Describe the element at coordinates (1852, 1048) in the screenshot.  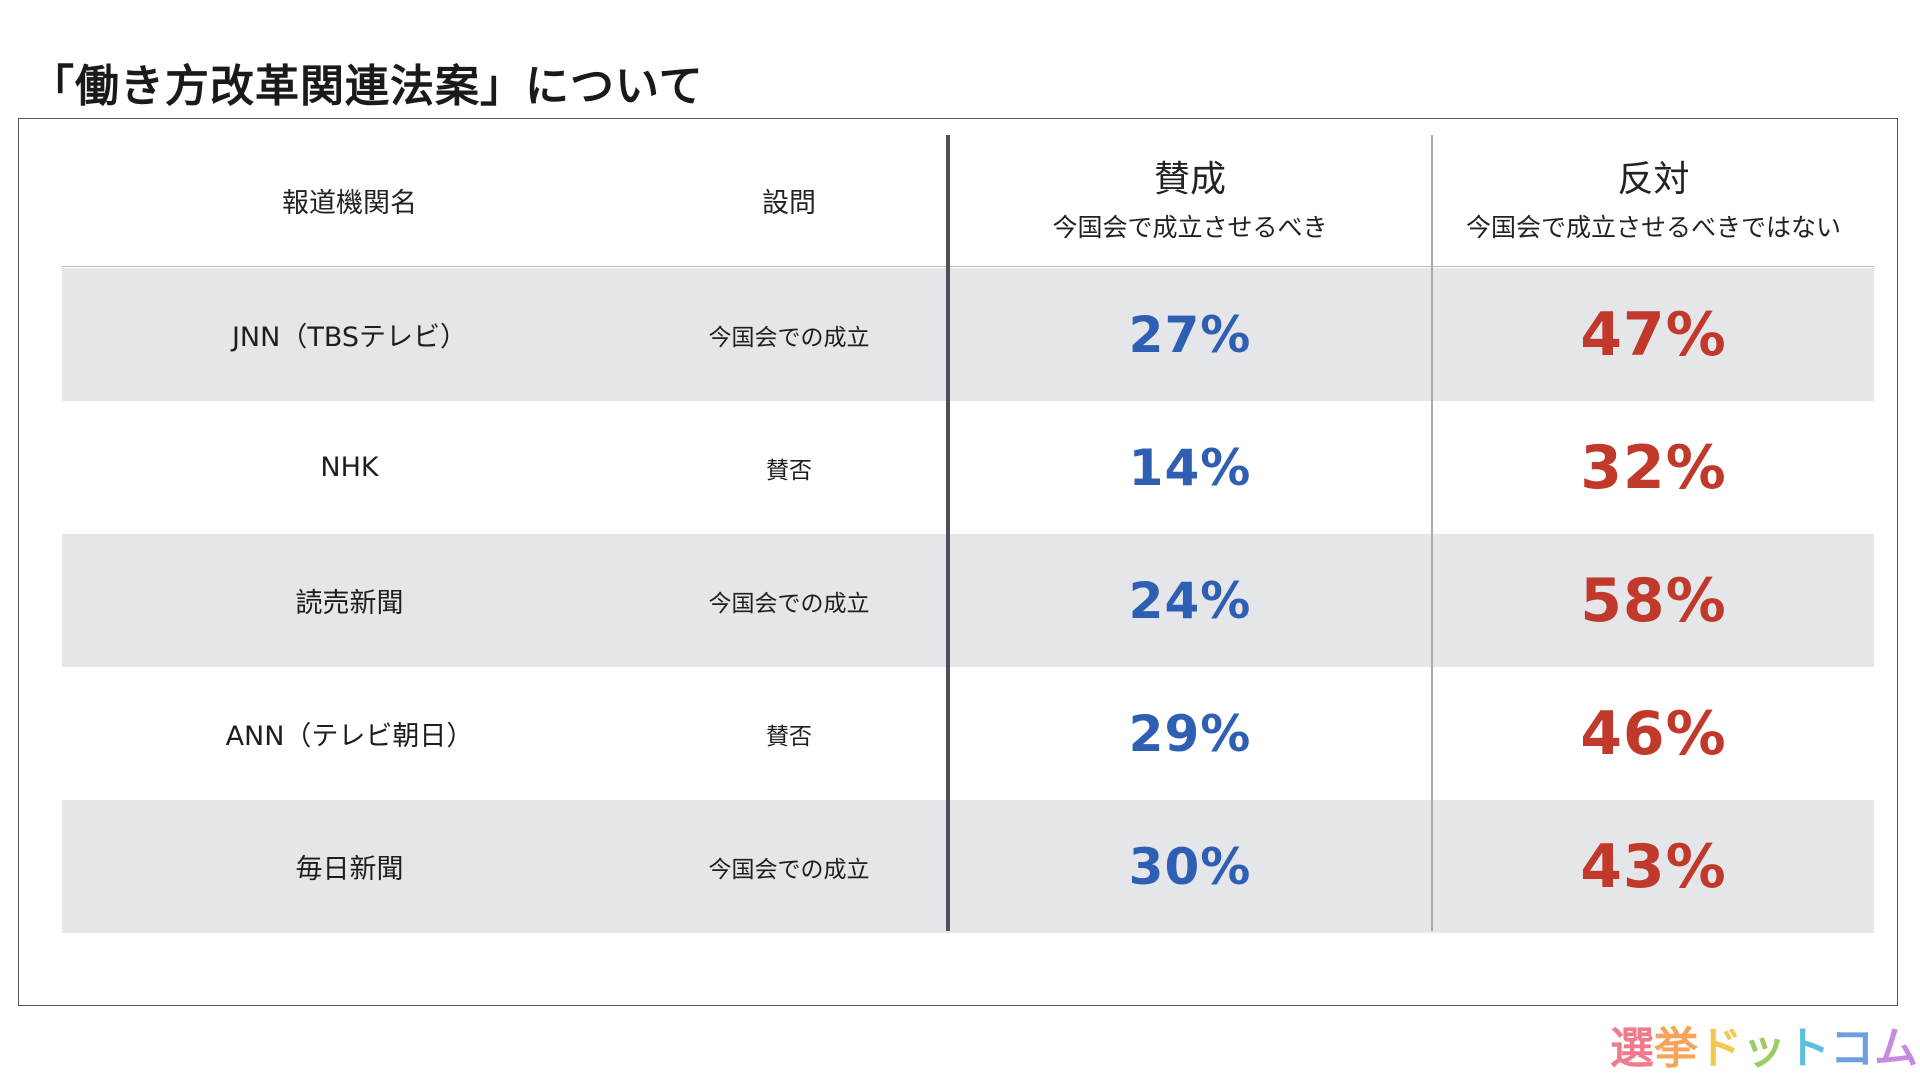
I see `logo-char: コ` at that location.